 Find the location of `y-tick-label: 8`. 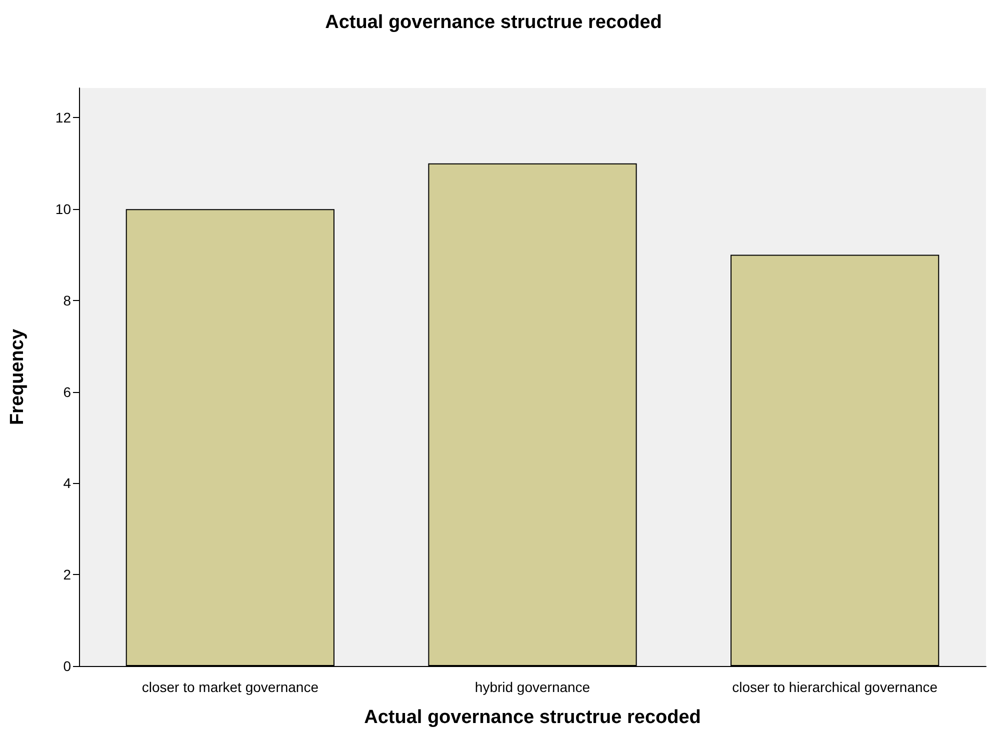

y-tick-label: 8 is located at coordinates (67, 300).